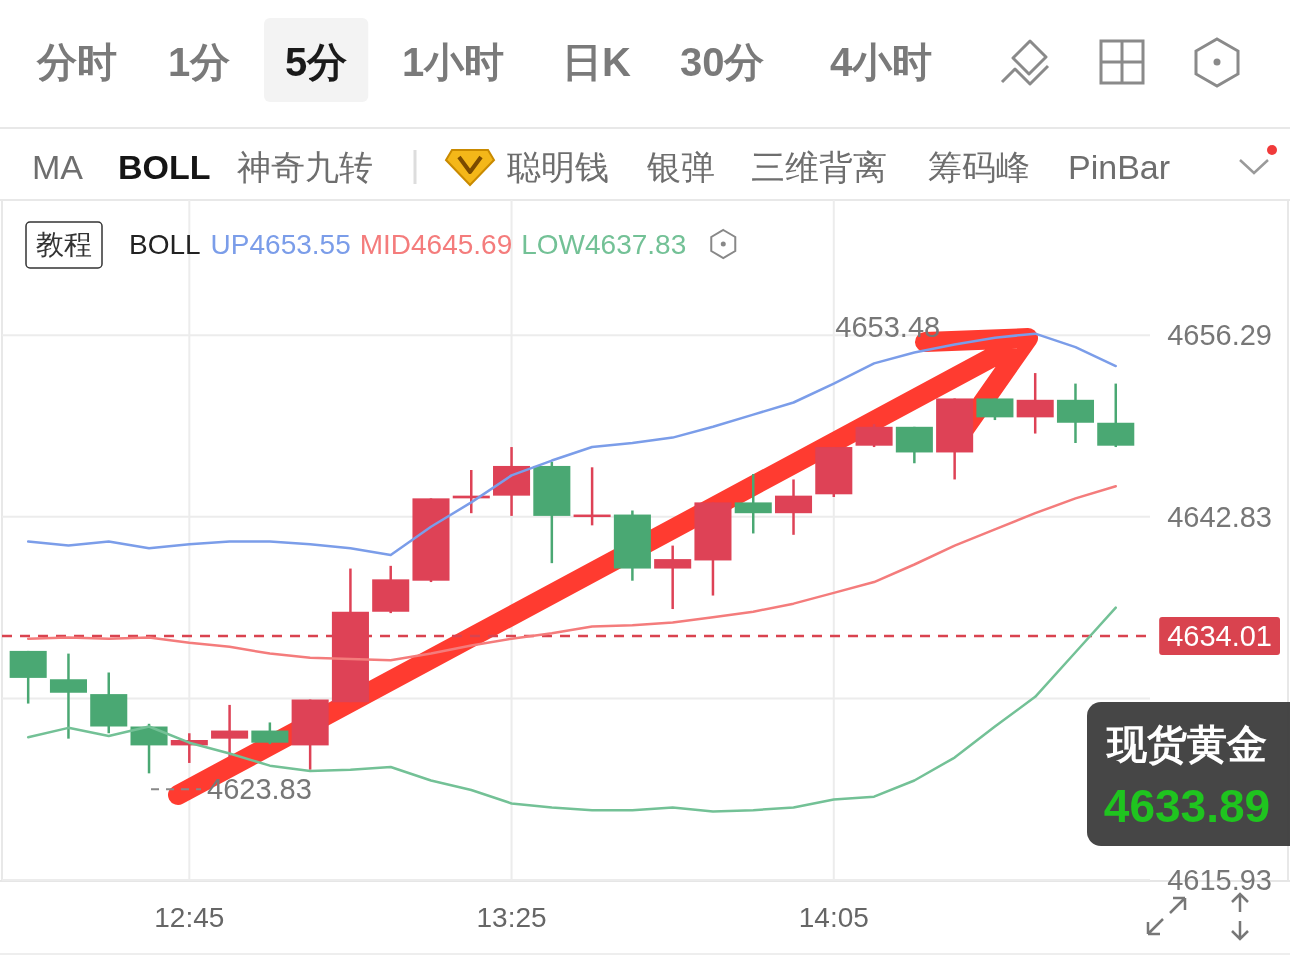  Describe the element at coordinates (436, 244) in the screenshot. I see `text: MID4645.69` at that location.